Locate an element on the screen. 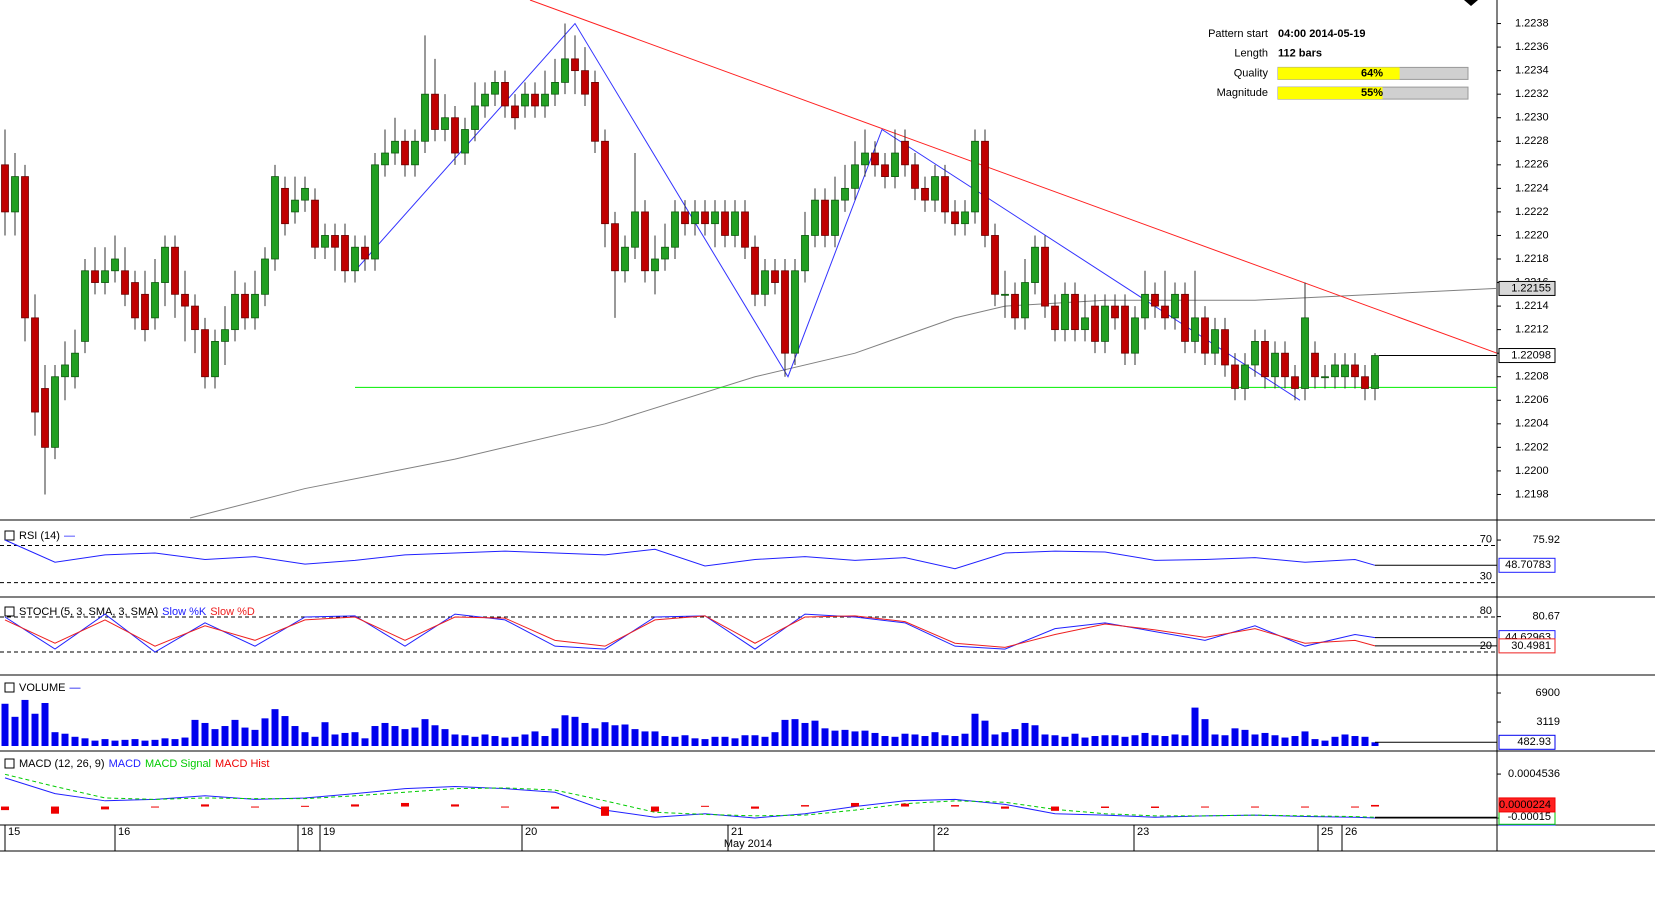  level-label: 70 is located at coordinates (1486, 539).